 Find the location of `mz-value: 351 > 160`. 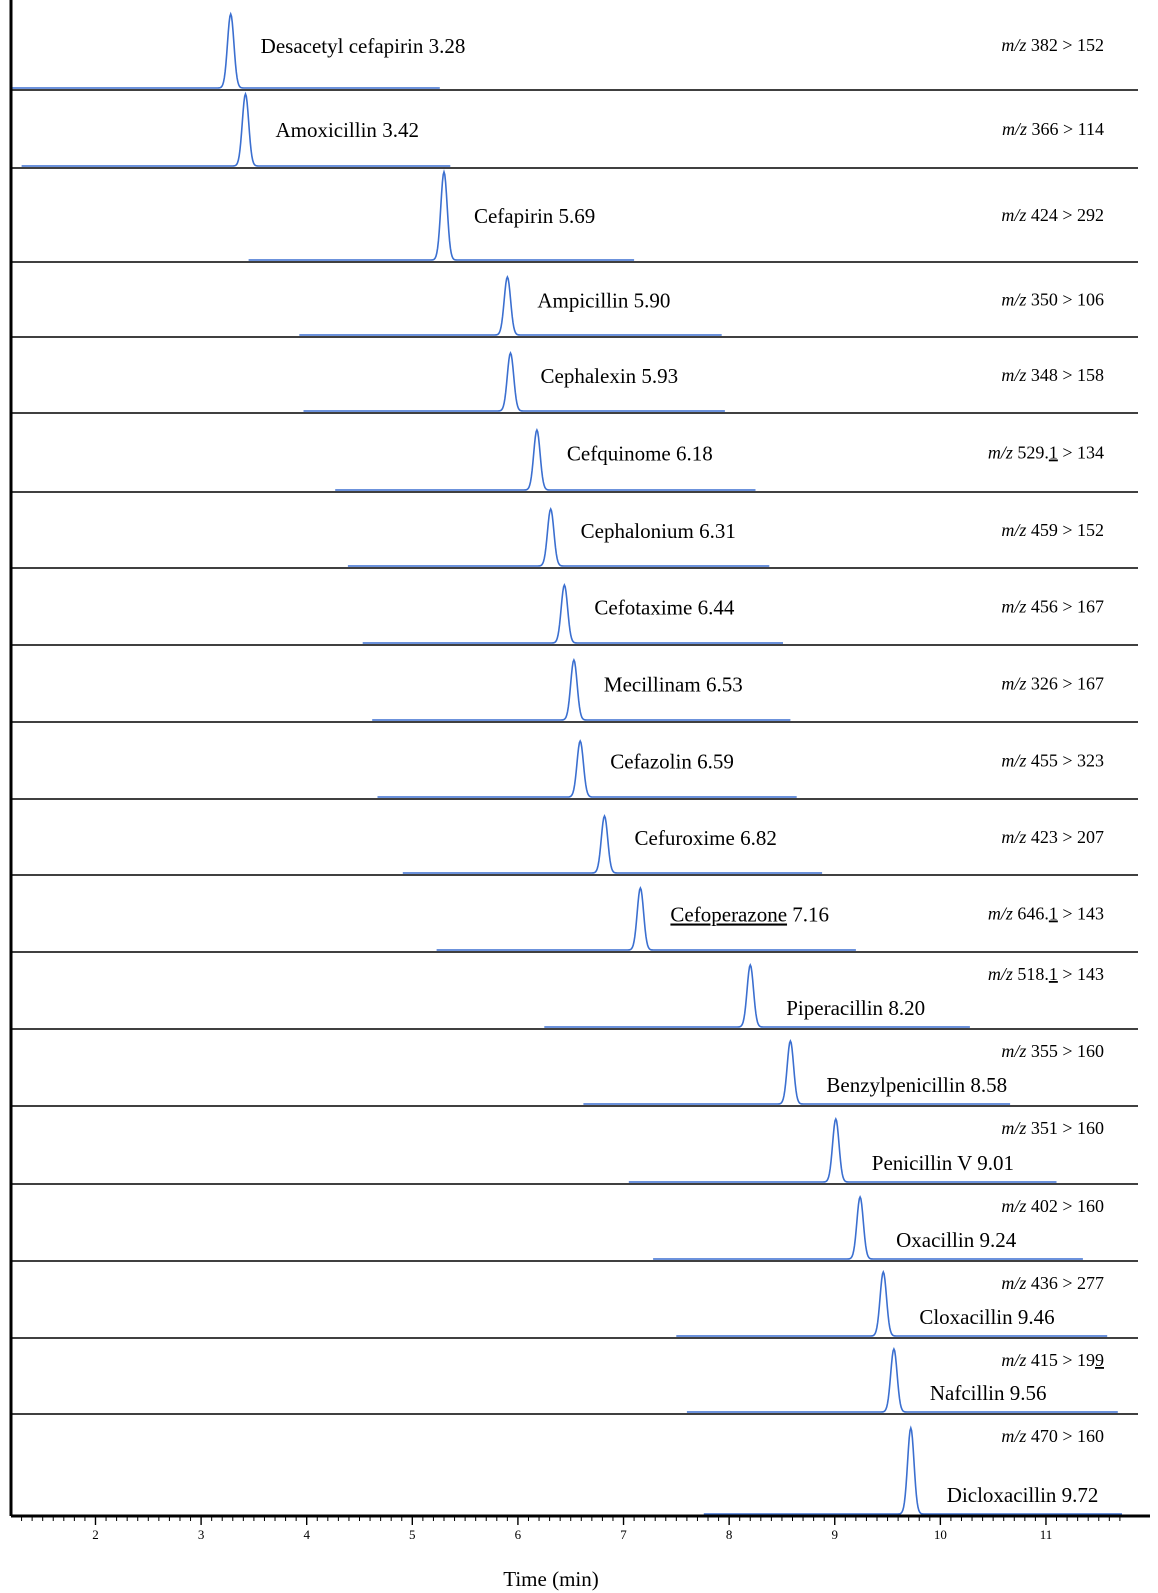

mz-value: 351 > 160 is located at coordinates (1067, 1128).